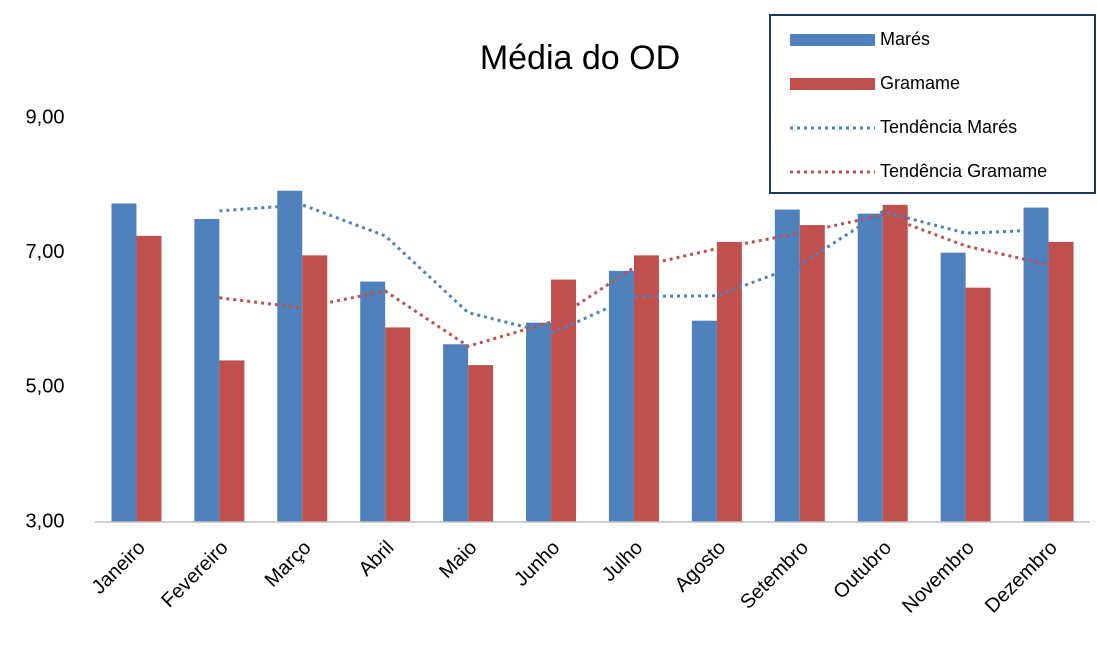 The height and width of the screenshot is (648, 1097). Describe the element at coordinates (862, 570) in the screenshot. I see `x-tick-label: Outubro` at that location.